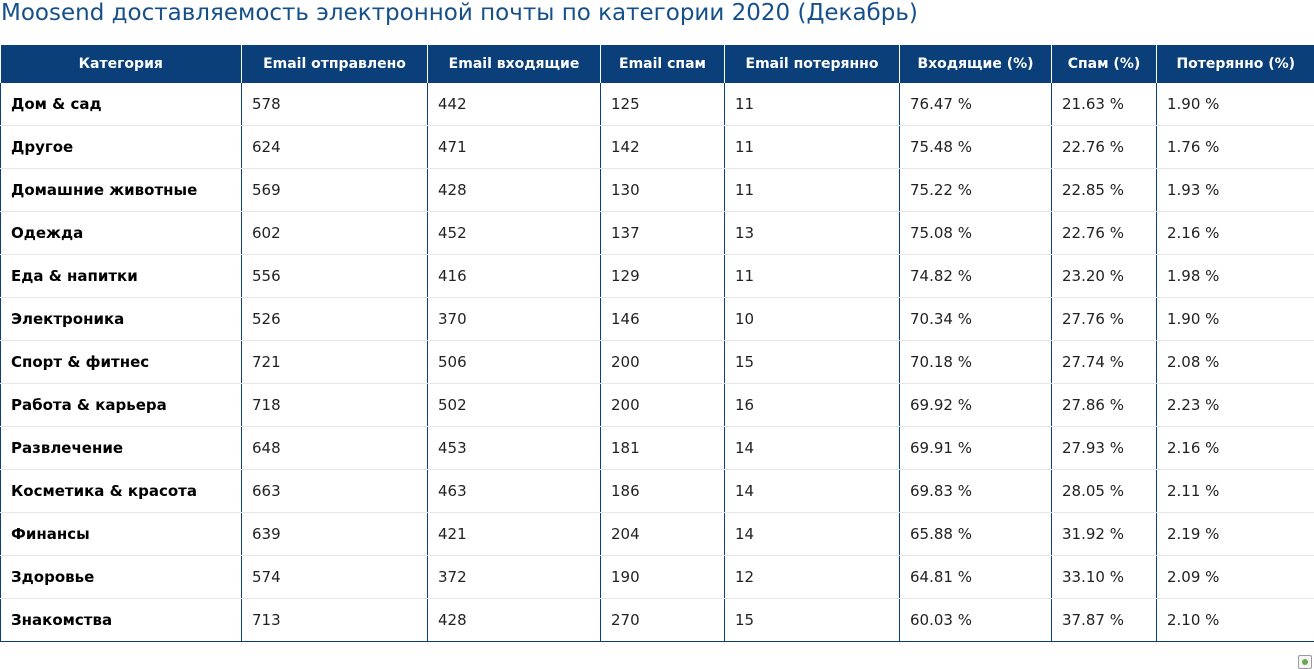 Image resolution: width=1314 pixels, height=669 pixels. I want to click on cell-emails-spam: 270, so click(662, 620).